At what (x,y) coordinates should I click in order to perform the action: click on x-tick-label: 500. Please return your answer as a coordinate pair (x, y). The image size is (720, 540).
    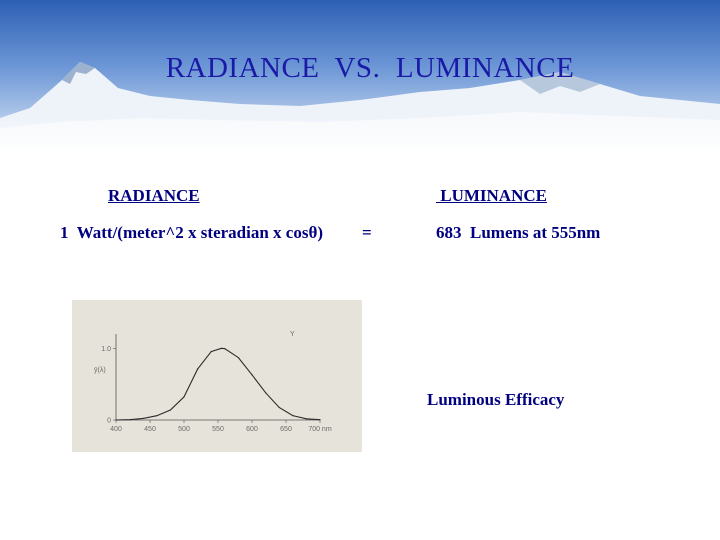
    Looking at the image, I should click on (184, 429).